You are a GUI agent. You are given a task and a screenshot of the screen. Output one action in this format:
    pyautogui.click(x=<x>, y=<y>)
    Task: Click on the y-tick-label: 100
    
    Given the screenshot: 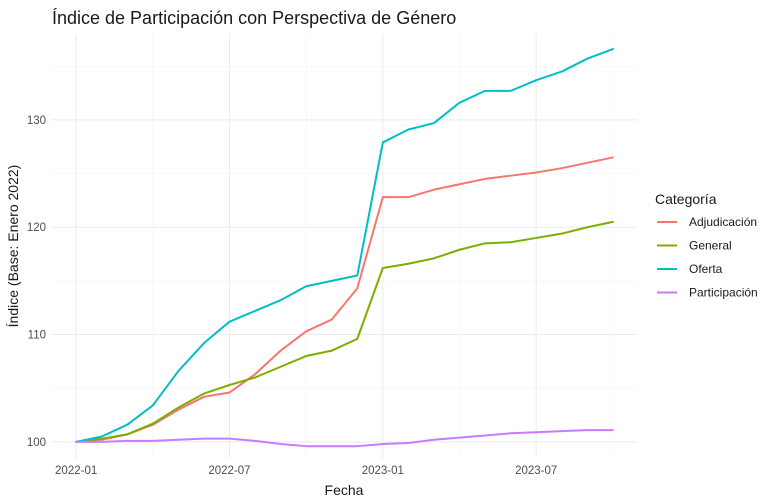 What is the action you would take?
    pyautogui.click(x=36, y=443)
    